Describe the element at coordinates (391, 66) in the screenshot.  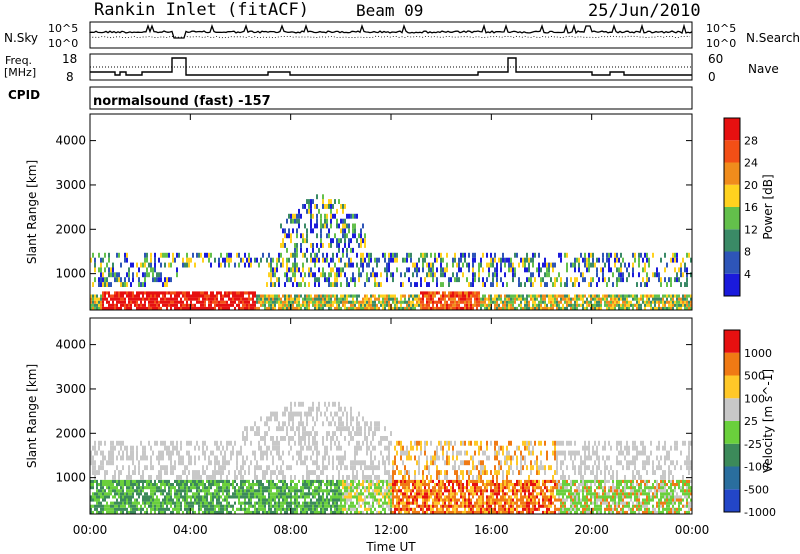
I see `freq-trace` at that location.